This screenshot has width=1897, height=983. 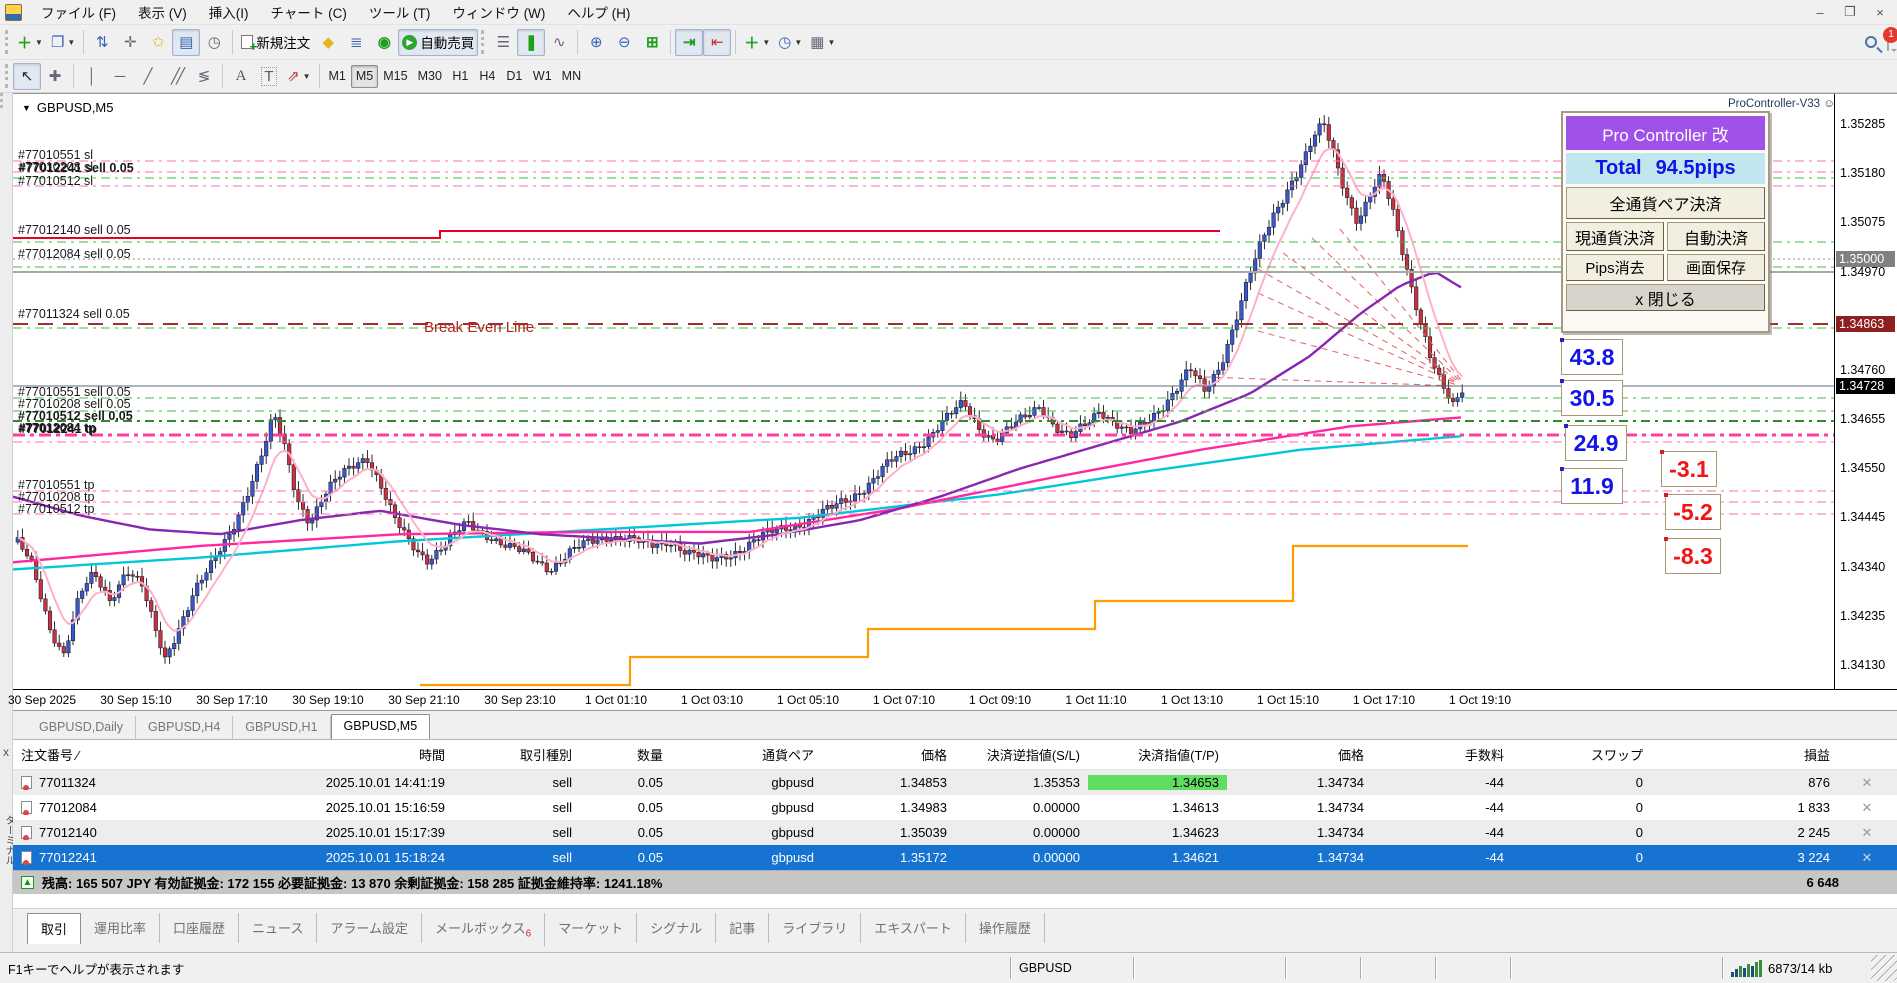 What do you see at coordinates (328, 42) in the screenshot?
I see `metaeditor-button: ◆` at bounding box center [328, 42].